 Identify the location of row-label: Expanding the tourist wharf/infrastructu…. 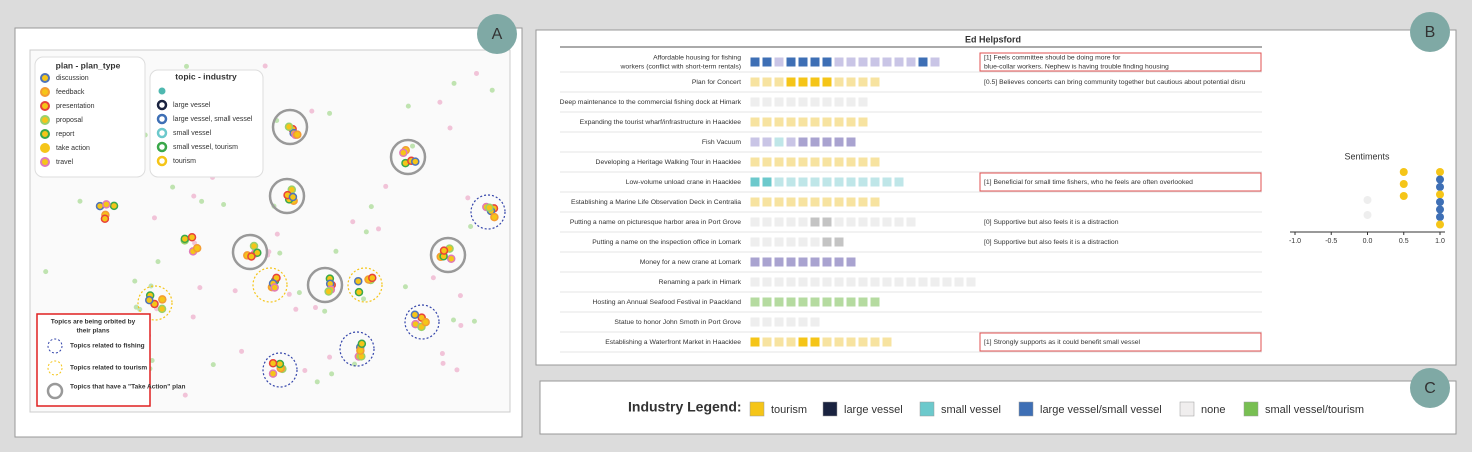
(661, 122).